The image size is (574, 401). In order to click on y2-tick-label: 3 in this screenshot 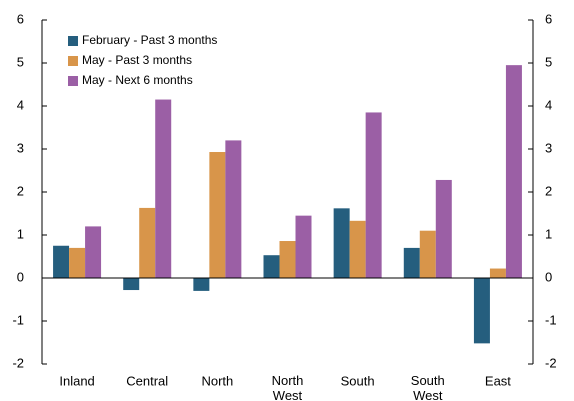, I will do `click(548, 147)`.